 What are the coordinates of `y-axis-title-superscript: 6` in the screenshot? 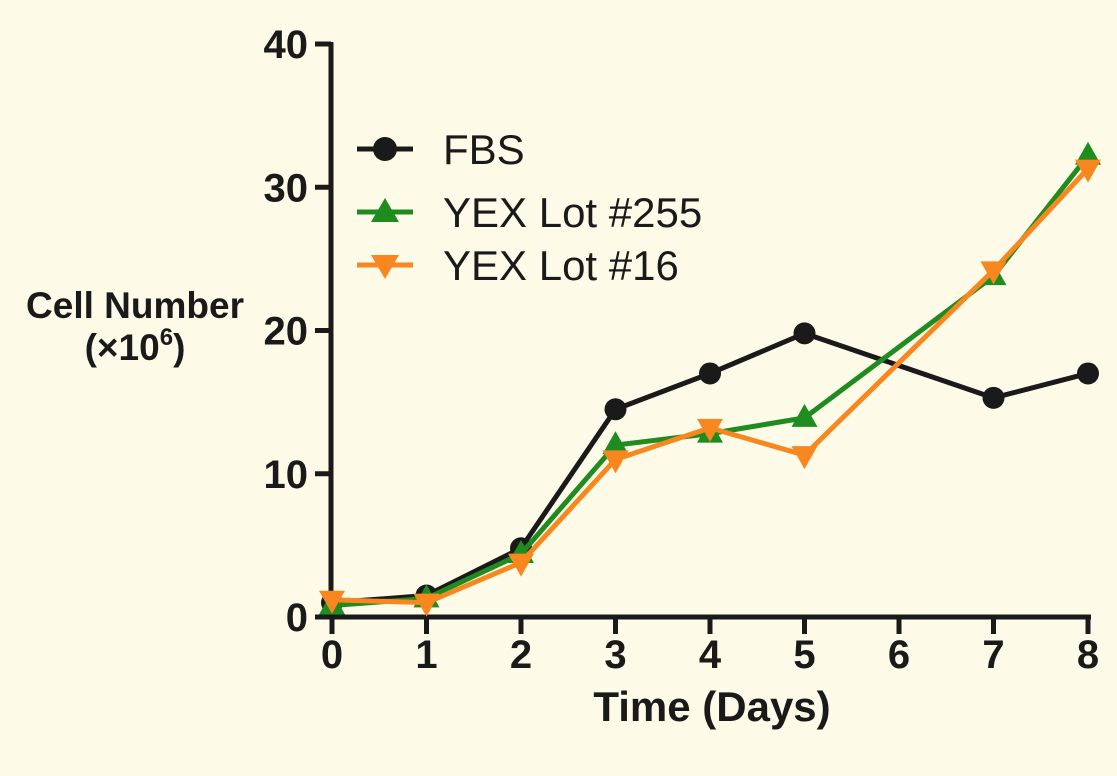 It's located at (166, 337).